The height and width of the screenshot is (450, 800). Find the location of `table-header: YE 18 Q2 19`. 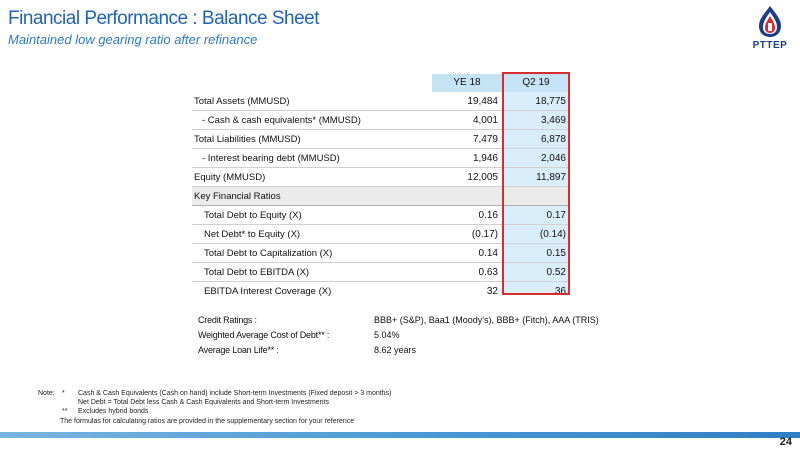

table-header: YE 18 Q2 19 is located at coordinates (501, 83).